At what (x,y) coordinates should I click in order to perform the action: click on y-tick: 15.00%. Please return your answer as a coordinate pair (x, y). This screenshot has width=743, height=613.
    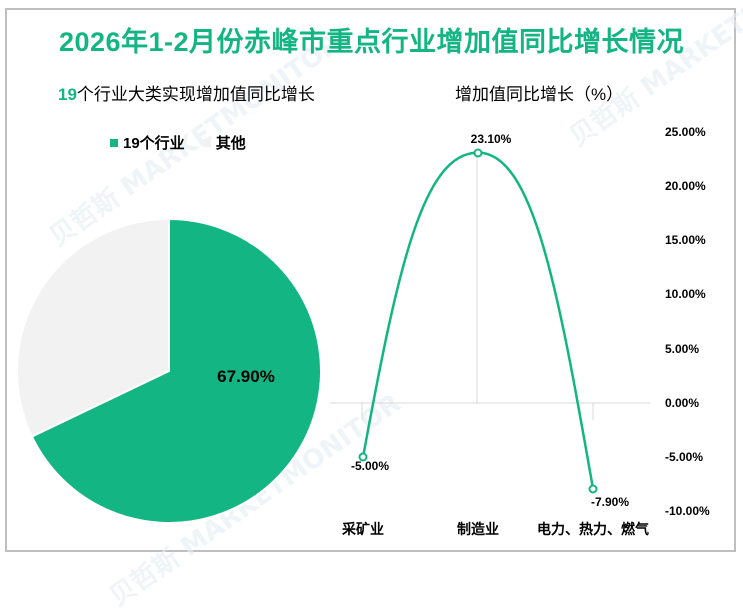
    Looking at the image, I should click on (685, 240).